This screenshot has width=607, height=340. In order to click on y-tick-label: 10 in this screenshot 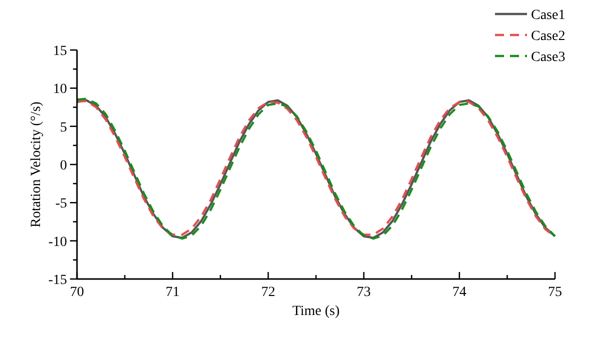, I will do `click(60, 90)`.